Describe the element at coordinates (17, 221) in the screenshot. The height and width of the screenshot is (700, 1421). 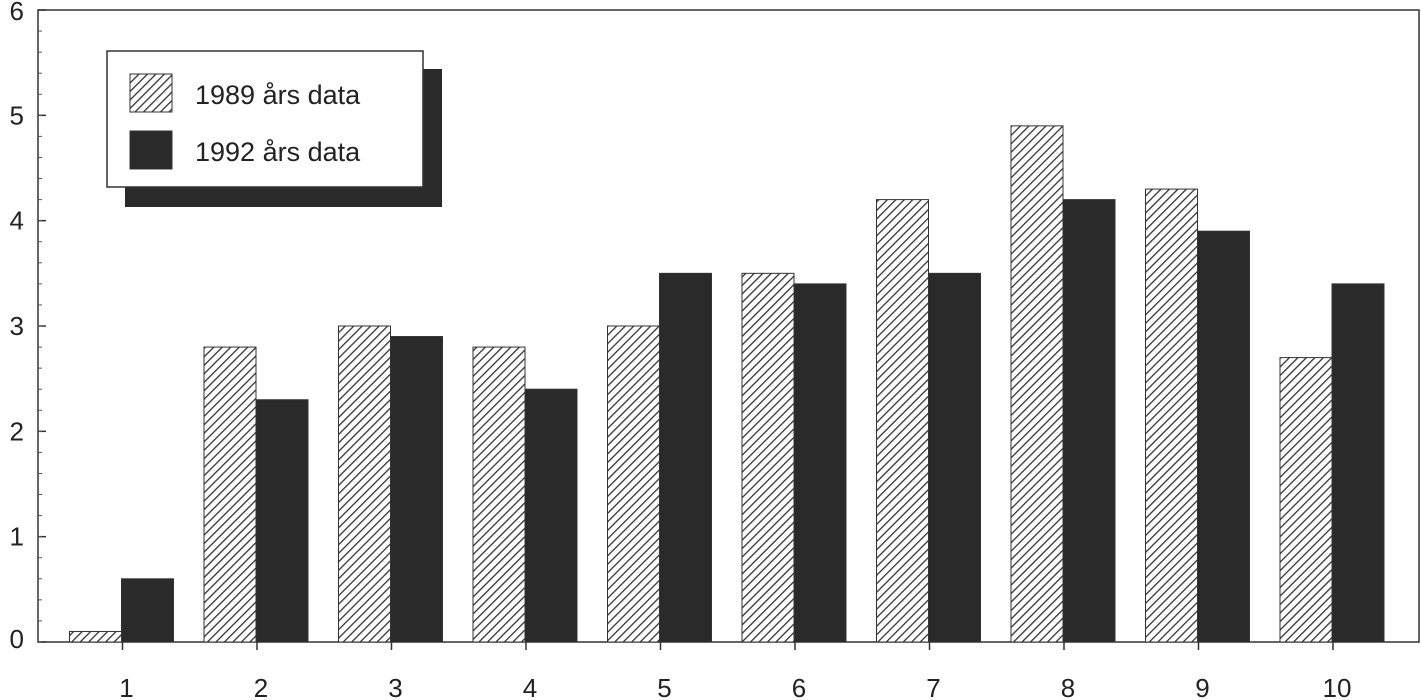
I see `y-tick-label: 4` at that location.